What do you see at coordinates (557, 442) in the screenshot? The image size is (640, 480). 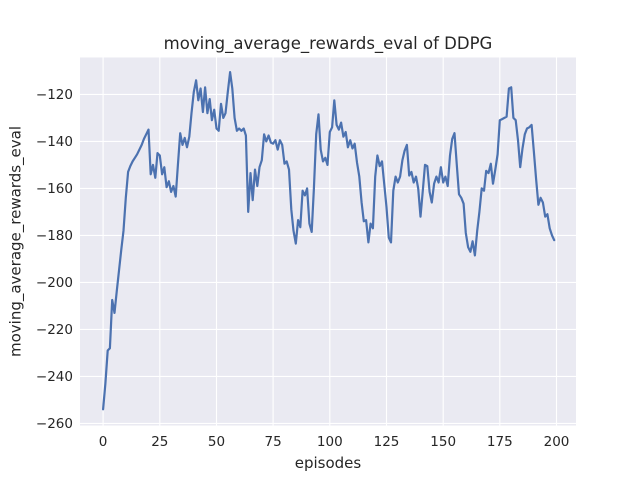 I see `x-tick-label: 200` at bounding box center [557, 442].